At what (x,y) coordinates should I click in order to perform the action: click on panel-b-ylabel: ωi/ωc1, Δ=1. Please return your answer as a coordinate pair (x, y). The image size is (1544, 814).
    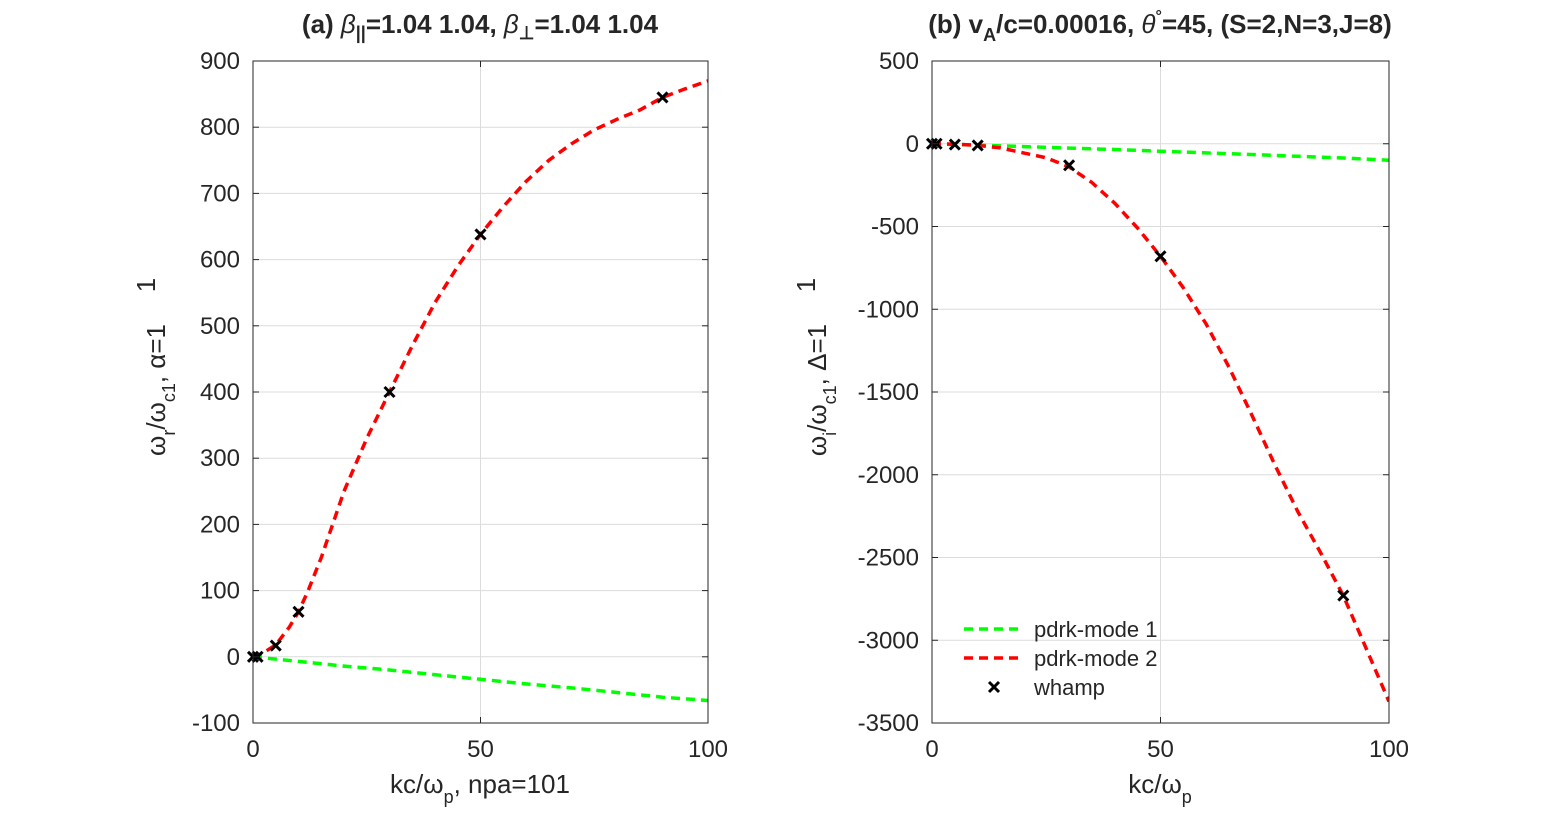
    Looking at the image, I should click on (821, 390).